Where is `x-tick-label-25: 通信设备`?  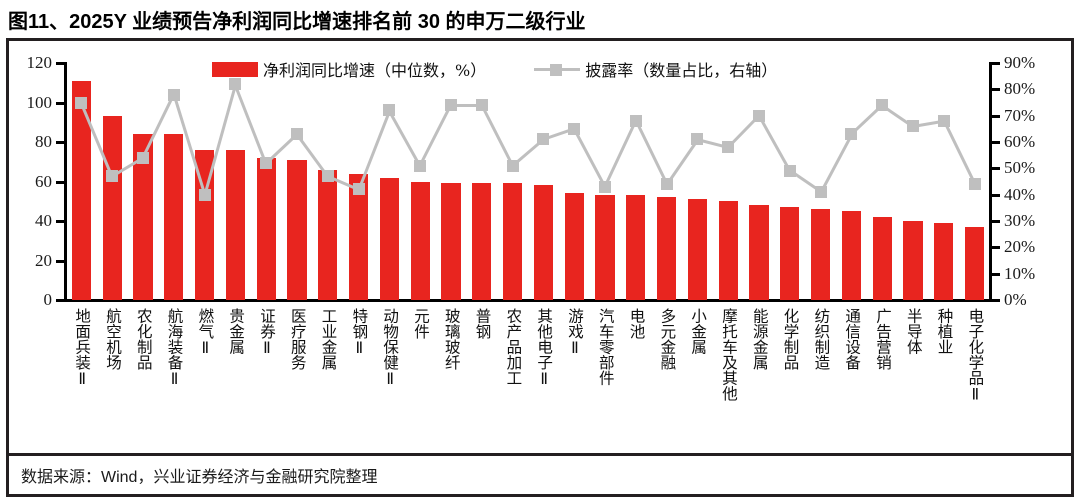
x-tick-label-25: 通信设备 is located at coordinates (852, 339).